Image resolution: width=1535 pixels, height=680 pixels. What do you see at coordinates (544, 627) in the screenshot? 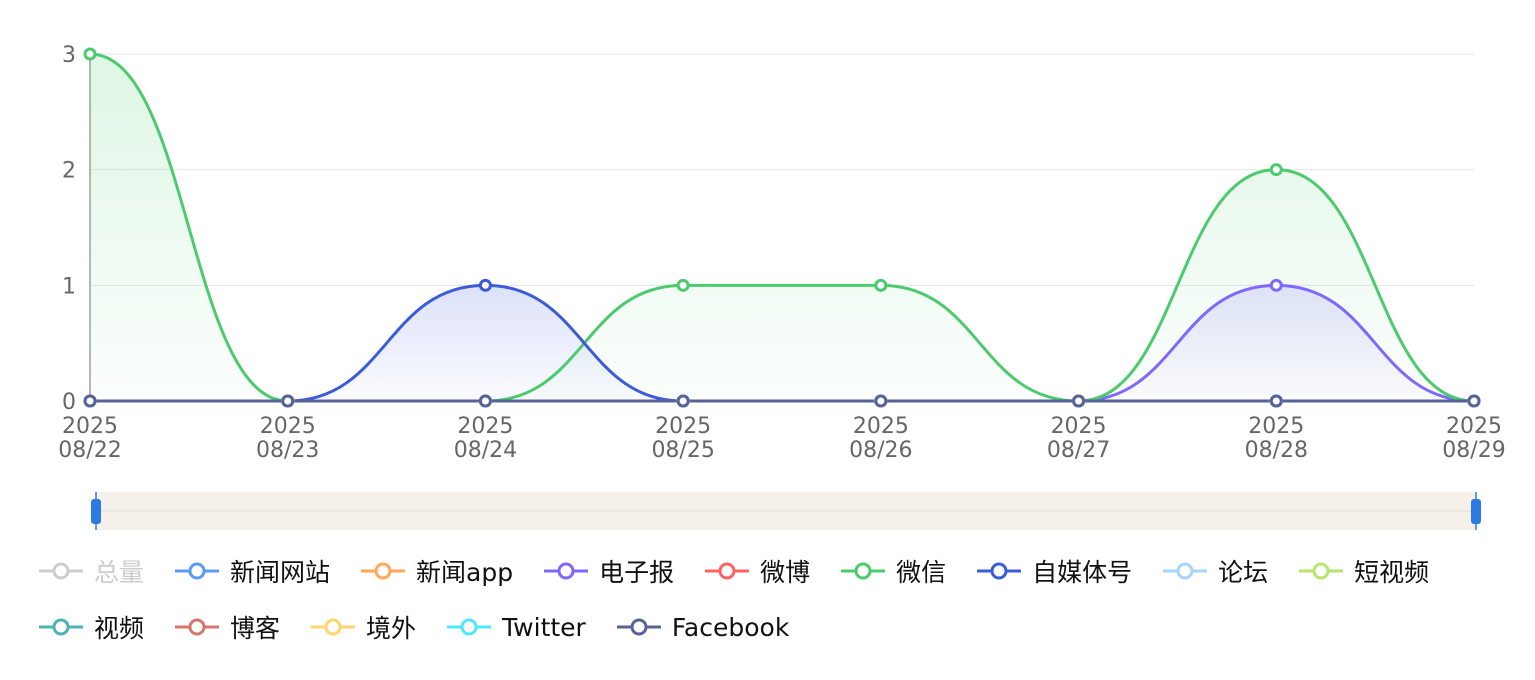
I see `legend-label: Twitter` at bounding box center [544, 627].